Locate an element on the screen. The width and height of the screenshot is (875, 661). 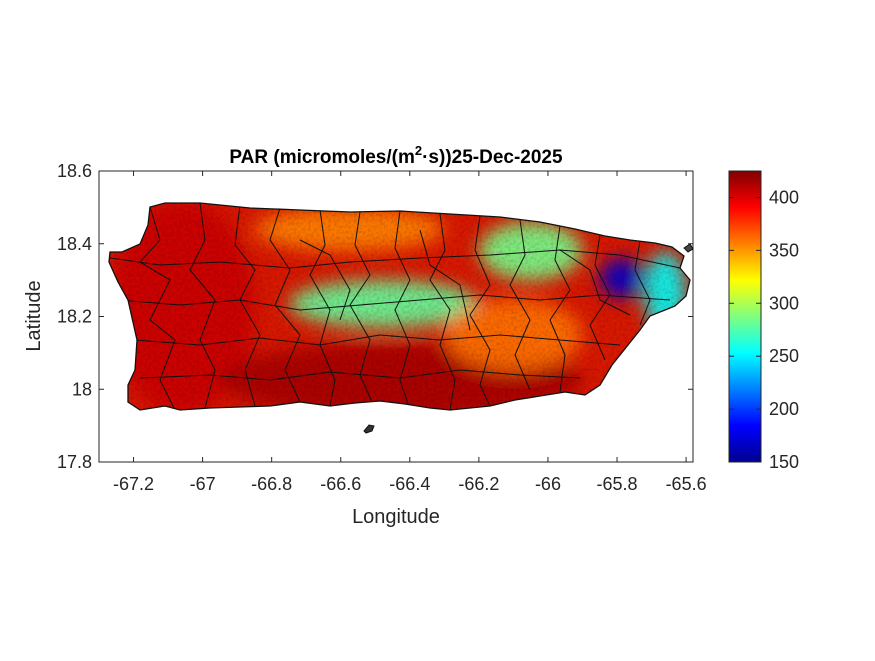
title-suffix: ·s))25-Dec-2025 is located at coordinates (492, 157).